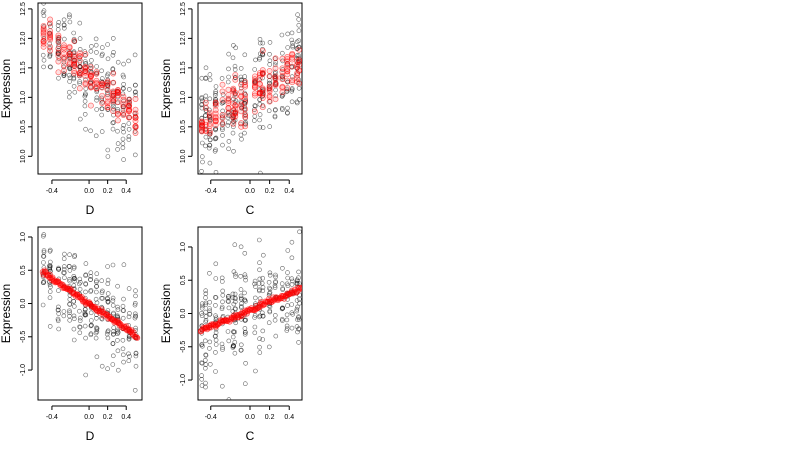 The width and height of the screenshot is (800, 450). What do you see at coordinates (183, 97) in the screenshot?
I see `y-tick-label: 11.0` at bounding box center [183, 97].